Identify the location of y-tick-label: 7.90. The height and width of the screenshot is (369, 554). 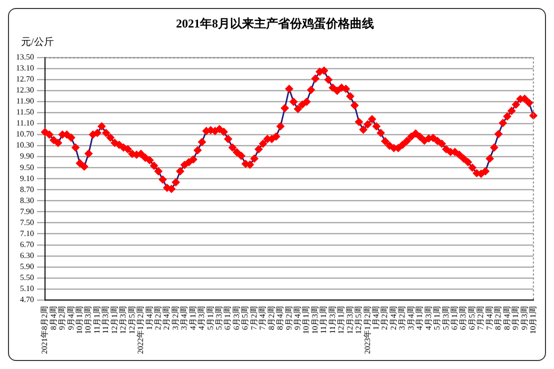
(27, 211).